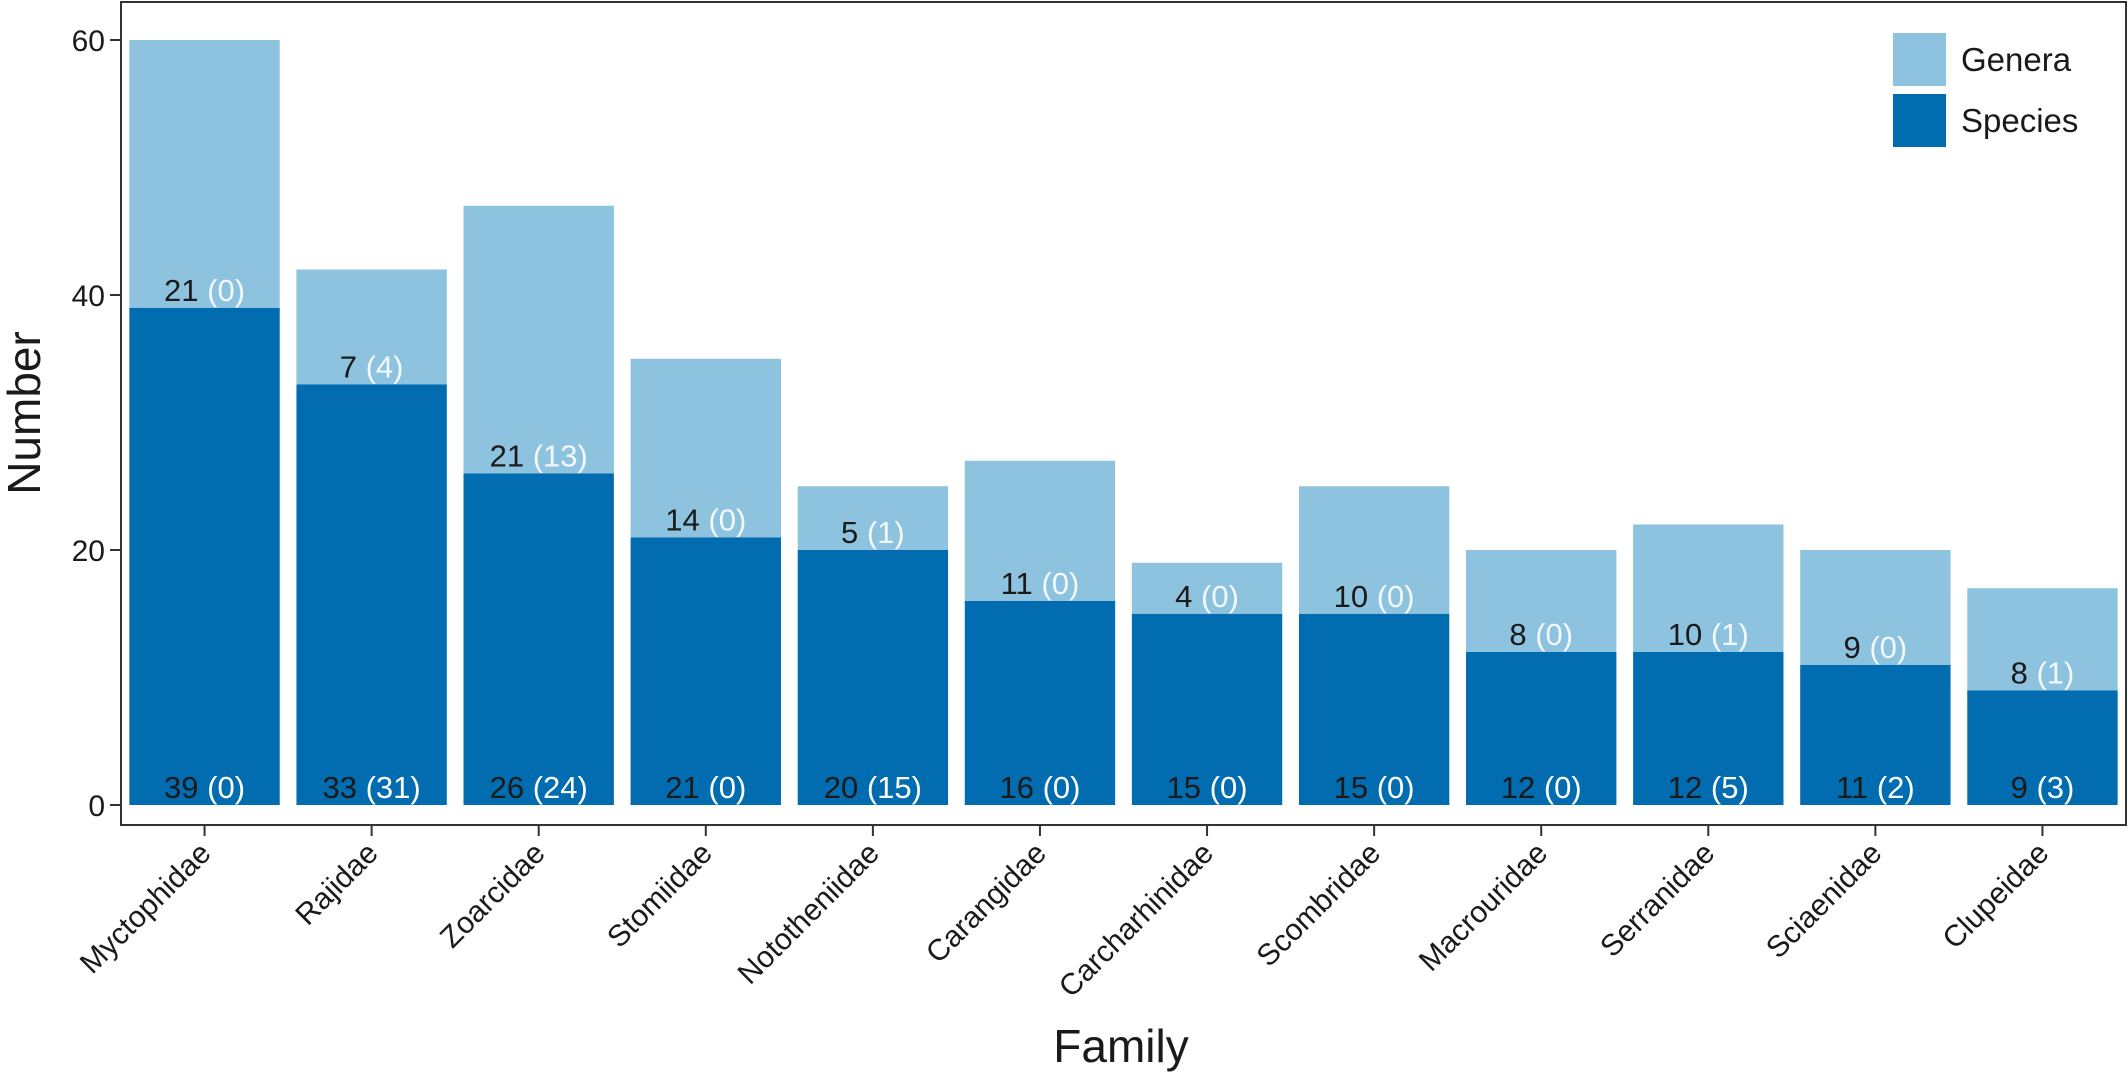 The image size is (2128, 1077). I want to click on y-axis-title: Number, so click(25, 413).